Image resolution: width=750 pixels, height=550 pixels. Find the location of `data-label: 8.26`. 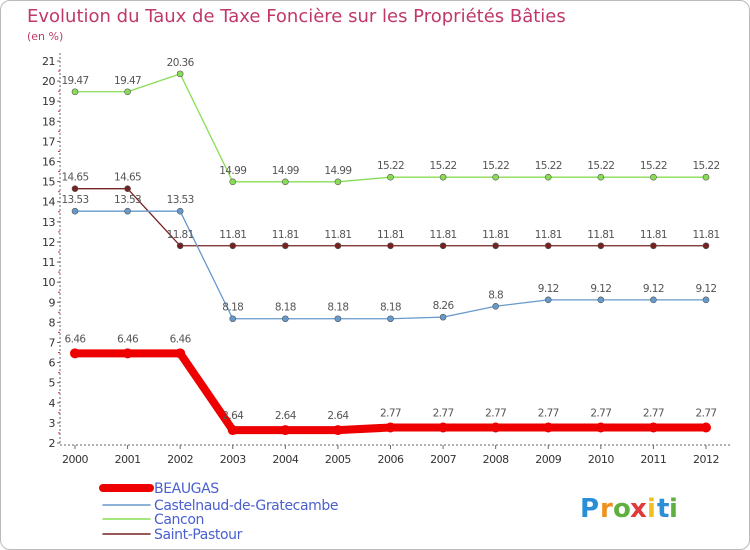

data-label: 8.26 is located at coordinates (444, 306).